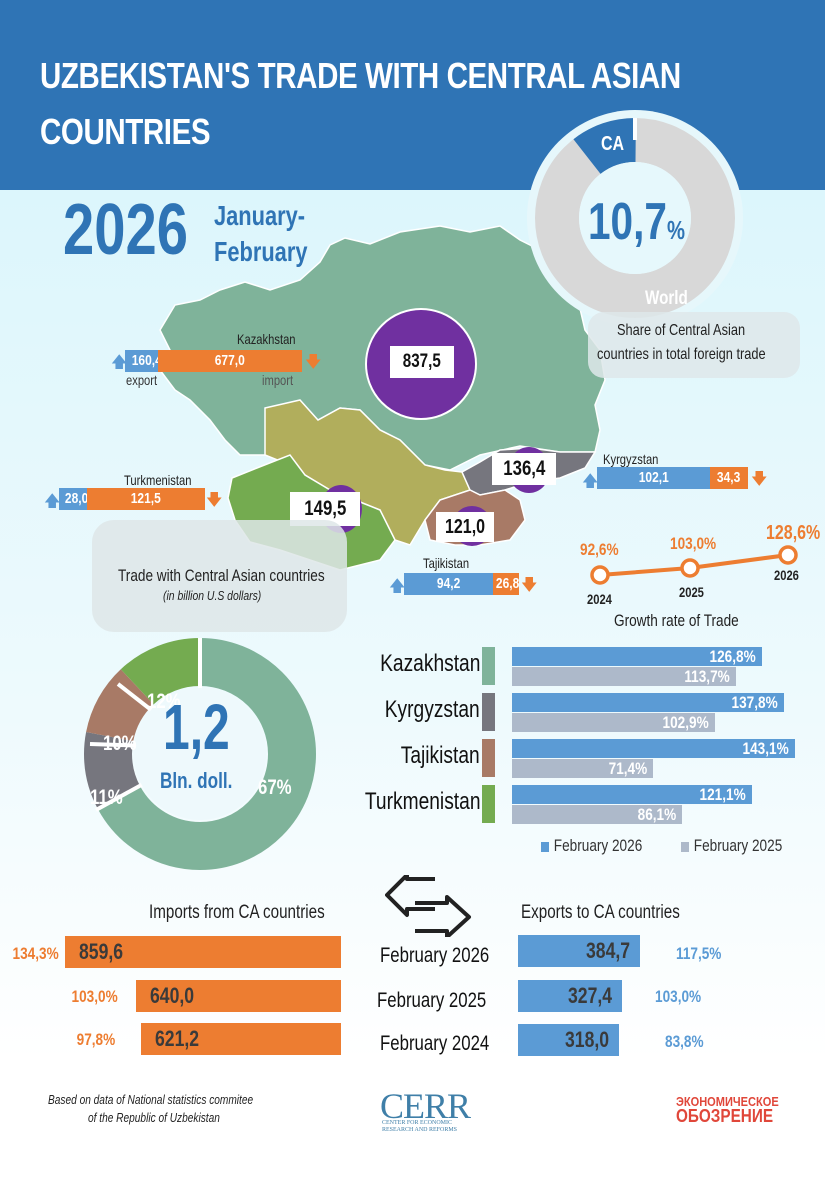 This screenshot has width=825, height=1181. I want to click on growth-value-2026: 128,6%, so click(793, 533).